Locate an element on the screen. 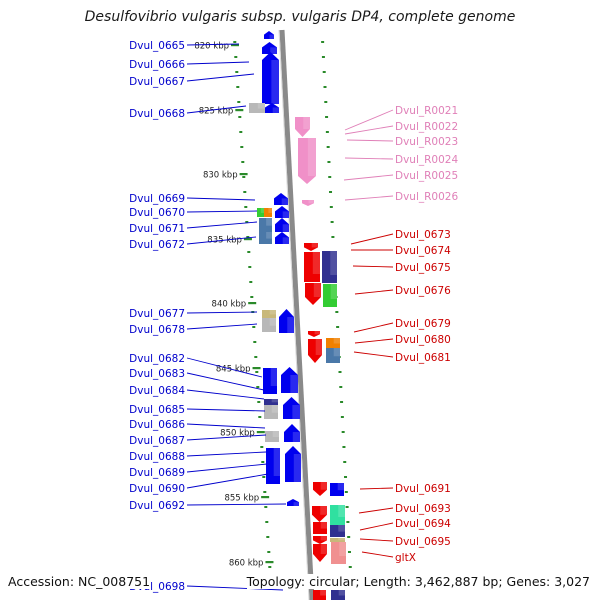 This screenshot has height=600, width=600. left-gene-label: Dvul_0685 is located at coordinates (157, 410).